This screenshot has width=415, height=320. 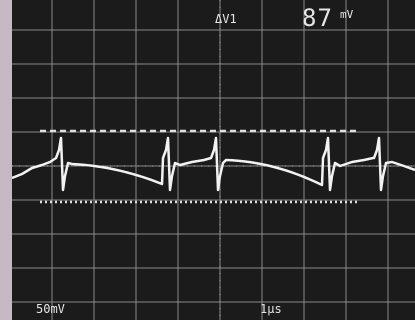 I want to click on delta-voltage-value: 87, so click(x=317, y=18).